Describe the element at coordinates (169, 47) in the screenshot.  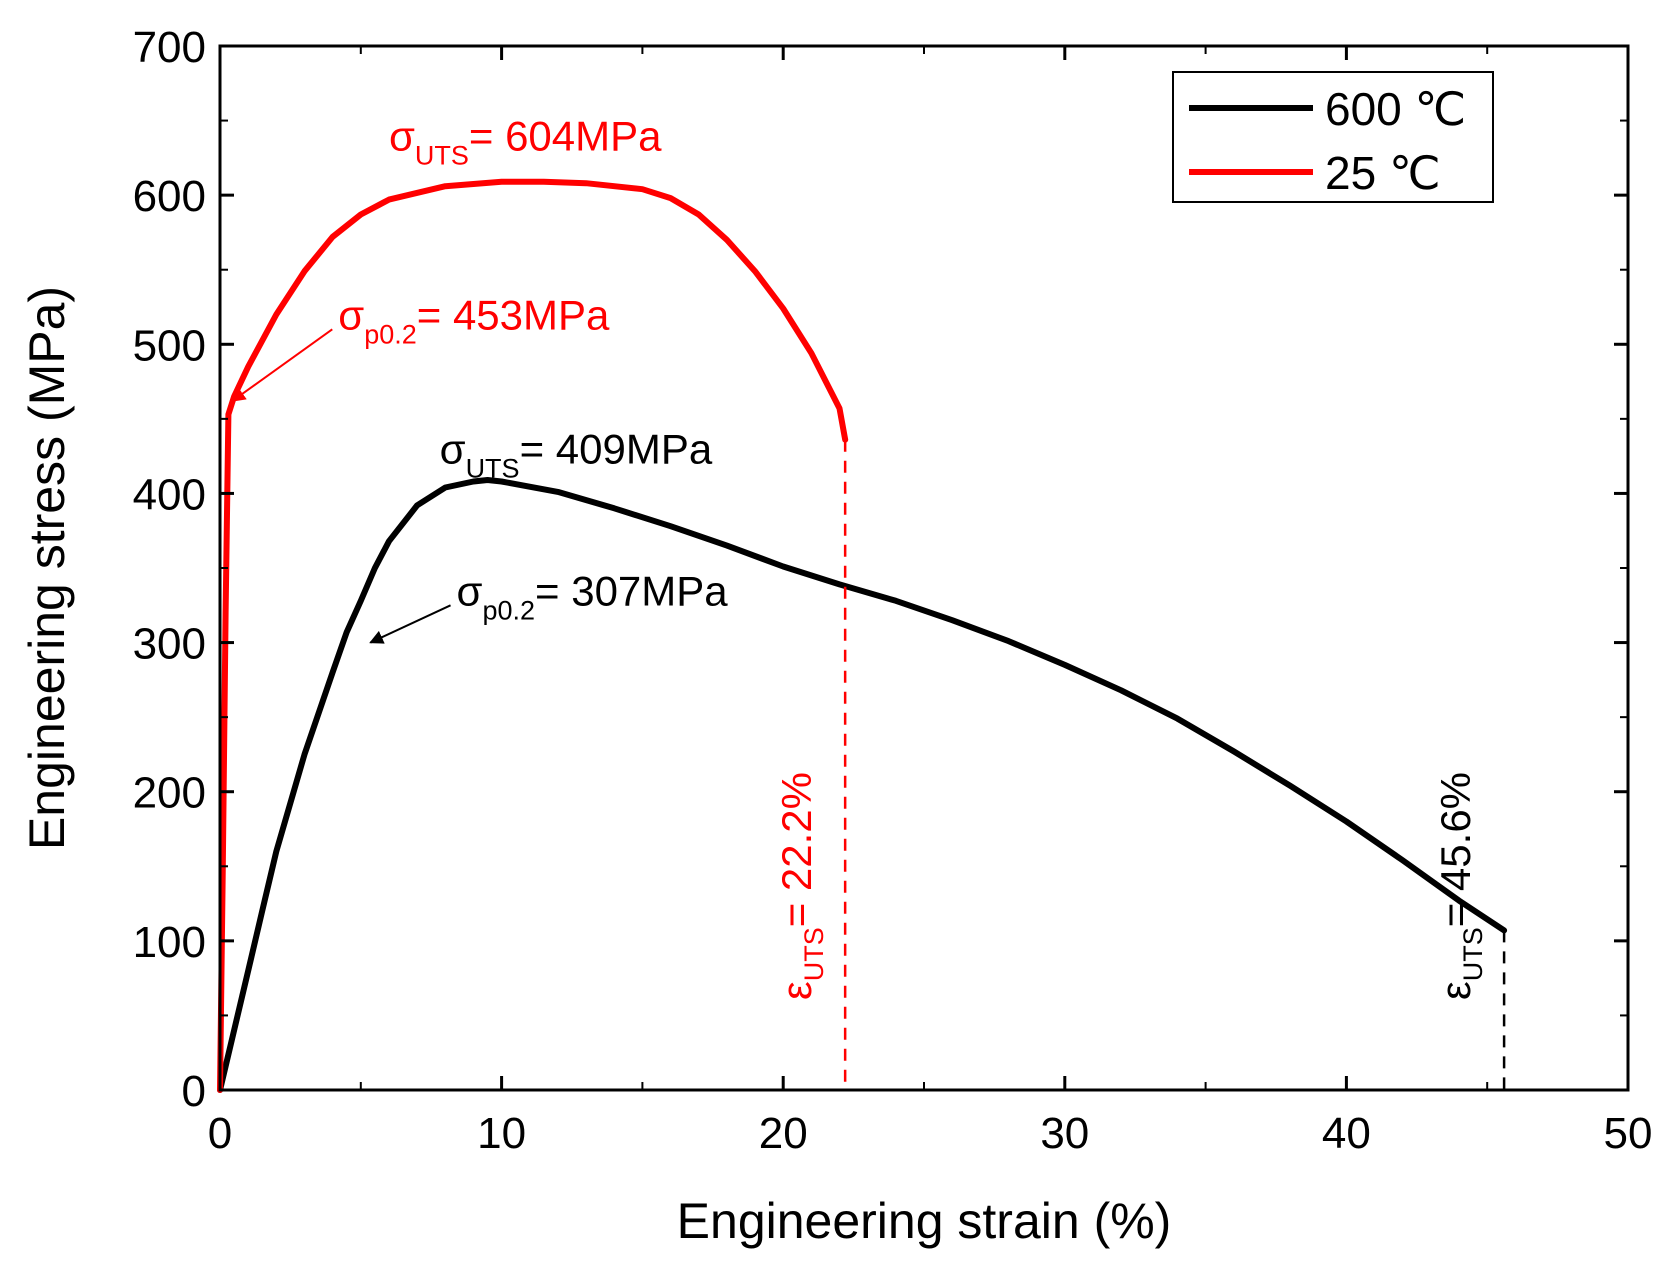
I see `y-tick-label: 700` at that location.